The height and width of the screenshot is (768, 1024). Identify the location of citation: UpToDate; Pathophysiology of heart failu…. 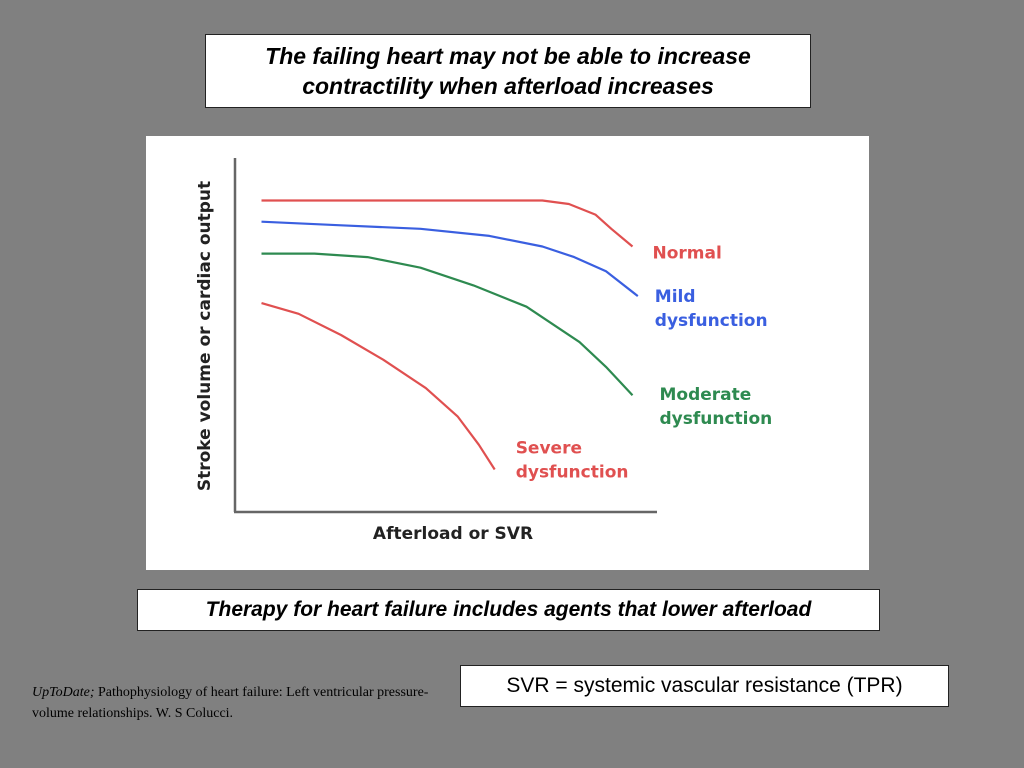
(247, 703).